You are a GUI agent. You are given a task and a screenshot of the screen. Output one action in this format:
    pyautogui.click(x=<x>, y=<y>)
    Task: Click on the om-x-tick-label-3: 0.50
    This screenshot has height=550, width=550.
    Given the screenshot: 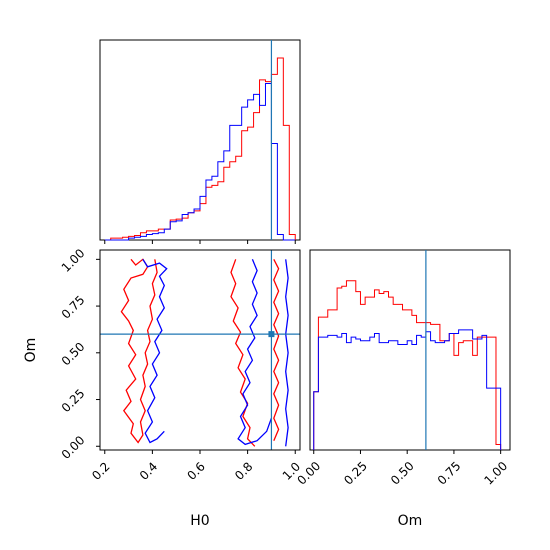 What is the action you would take?
    pyautogui.click(x=402, y=473)
    